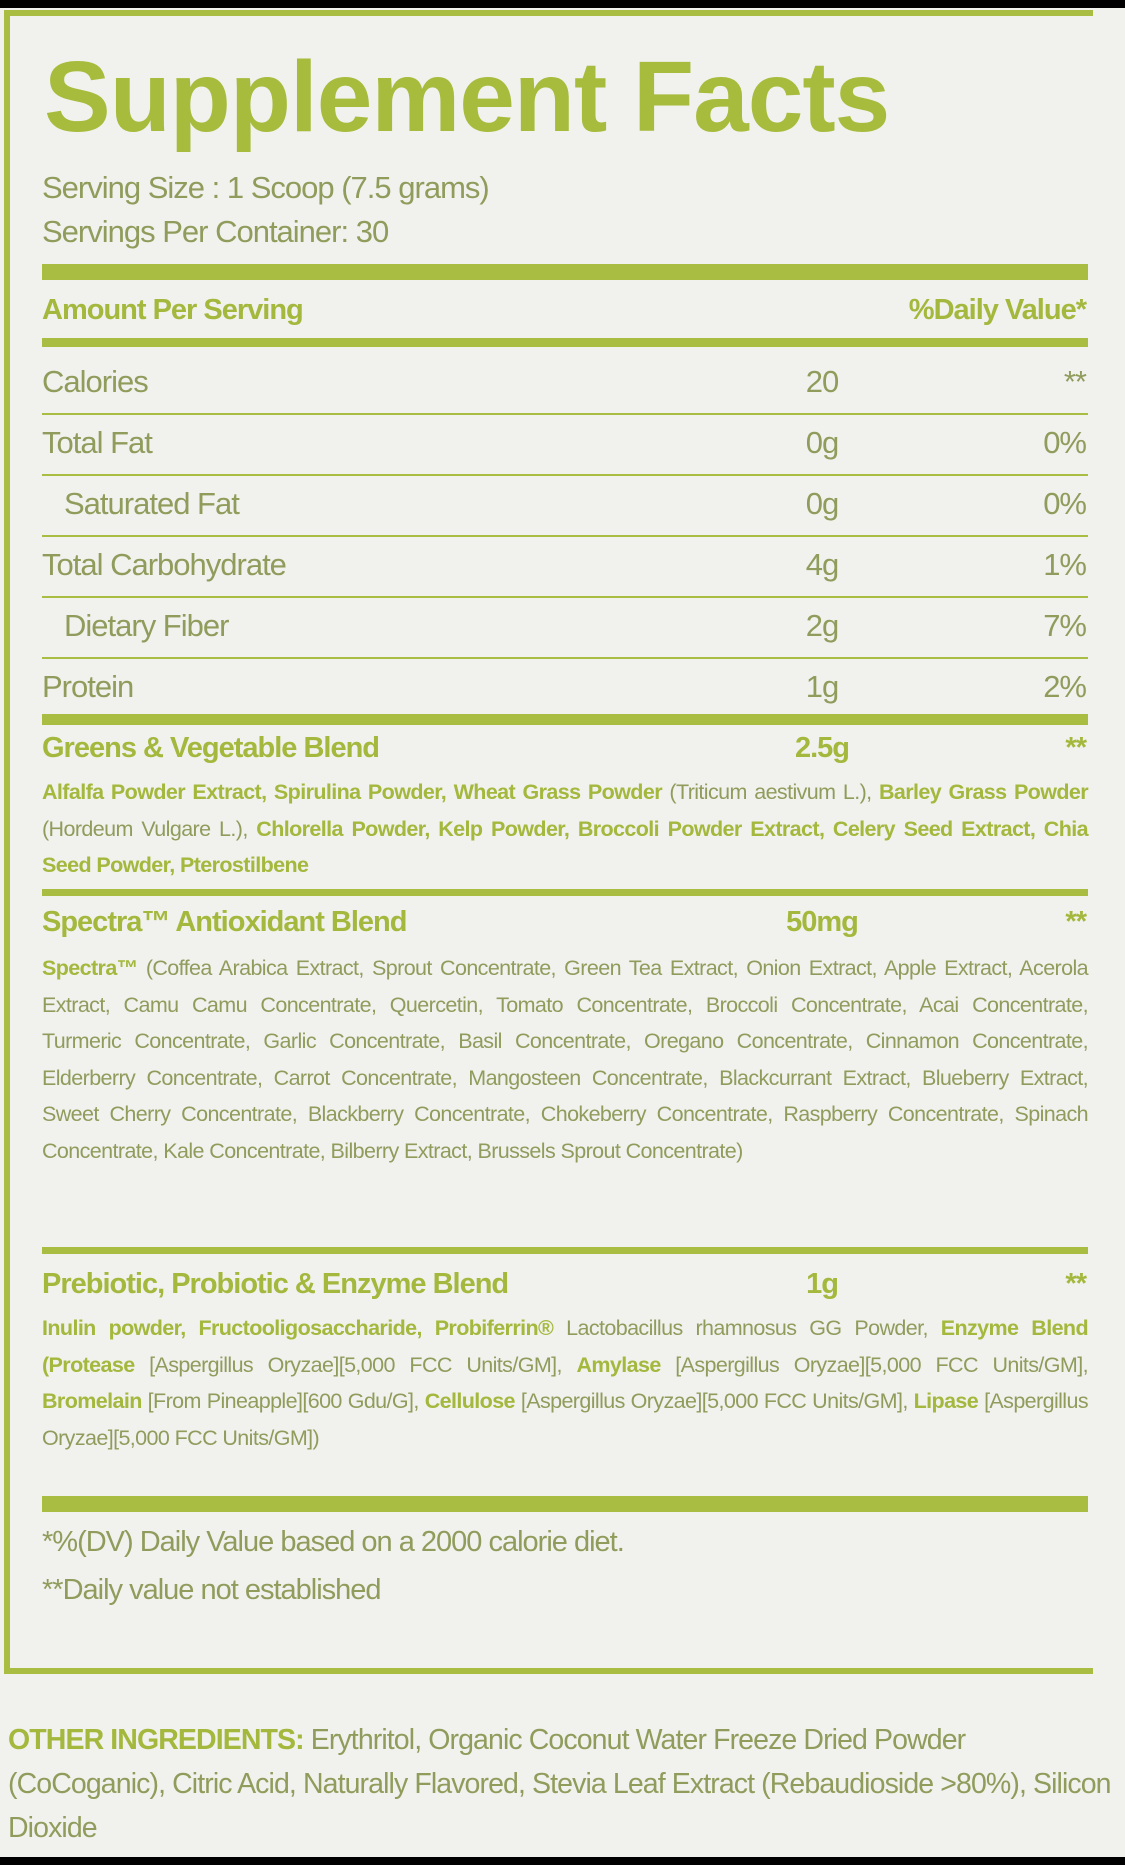 This screenshot has height=1865, width=1125. I want to click on blend-name: Spectra™ Antioxidant Blend, so click(224, 922).